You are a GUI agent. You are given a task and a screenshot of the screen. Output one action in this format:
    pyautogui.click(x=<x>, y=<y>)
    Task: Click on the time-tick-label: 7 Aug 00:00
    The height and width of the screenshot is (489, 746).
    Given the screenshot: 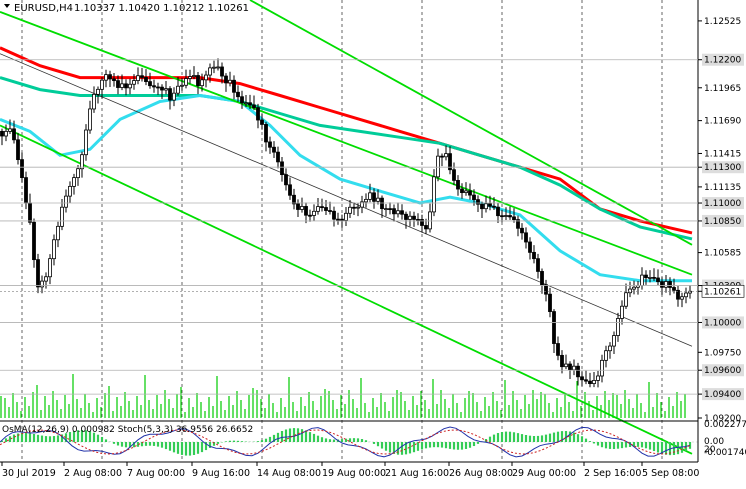 What is the action you would take?
    pyautogui.click(x=156, y=473)
    